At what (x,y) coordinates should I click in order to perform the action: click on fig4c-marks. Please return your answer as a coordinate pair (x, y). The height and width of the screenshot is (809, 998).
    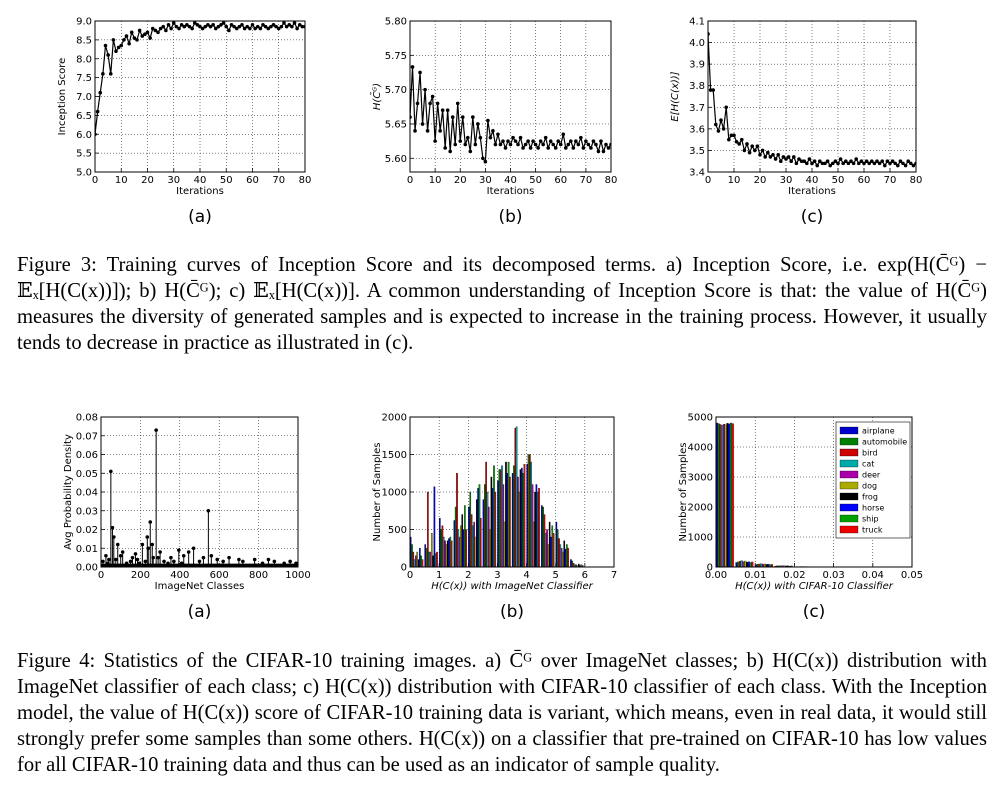
    Looking at the image, I should click on (774, 494).